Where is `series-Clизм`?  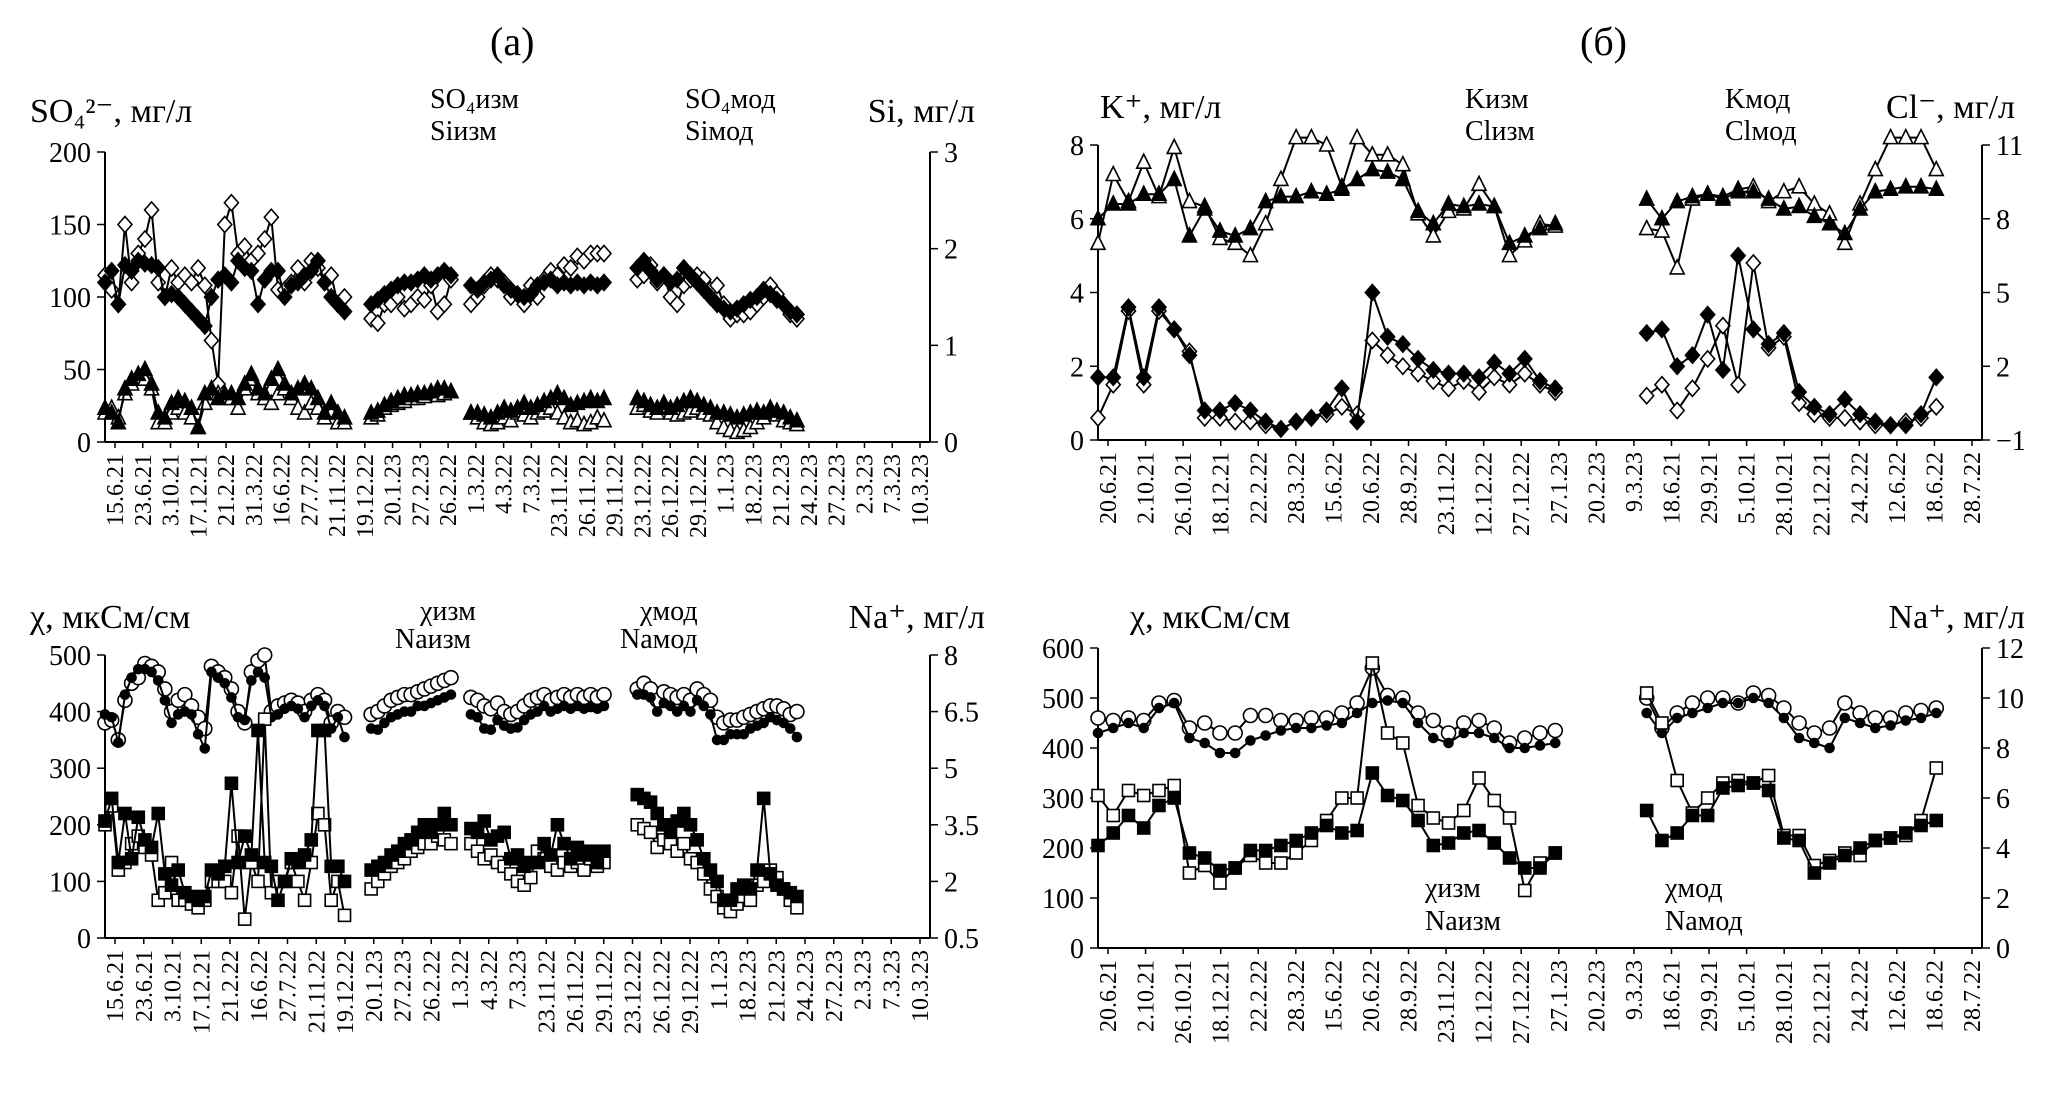 series-Clизм is located at coordinates (1517, 201).